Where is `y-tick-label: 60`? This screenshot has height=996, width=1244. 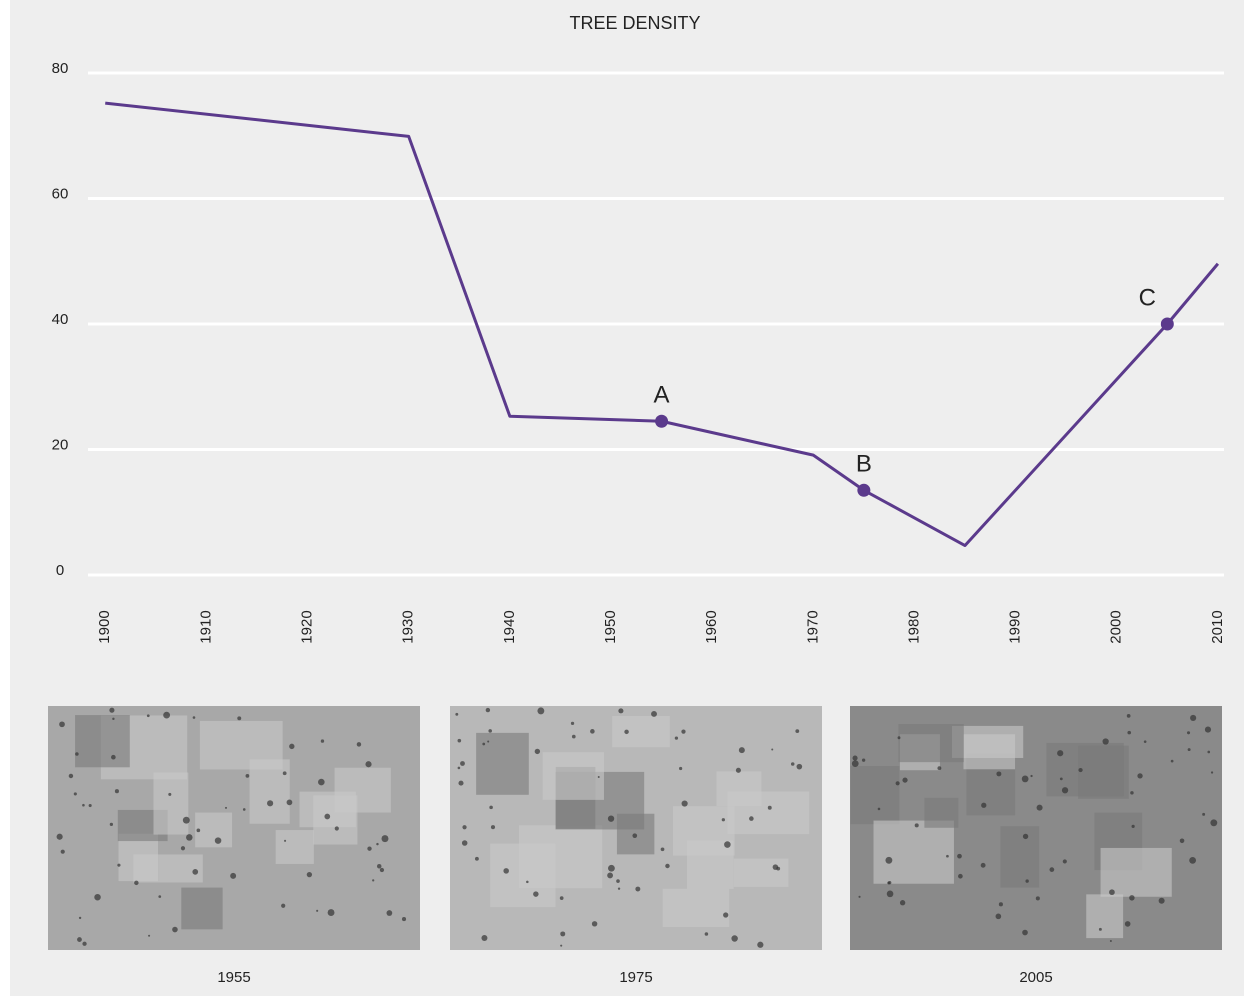
y-tick-label: 60 is located at coordinates (60, 193).